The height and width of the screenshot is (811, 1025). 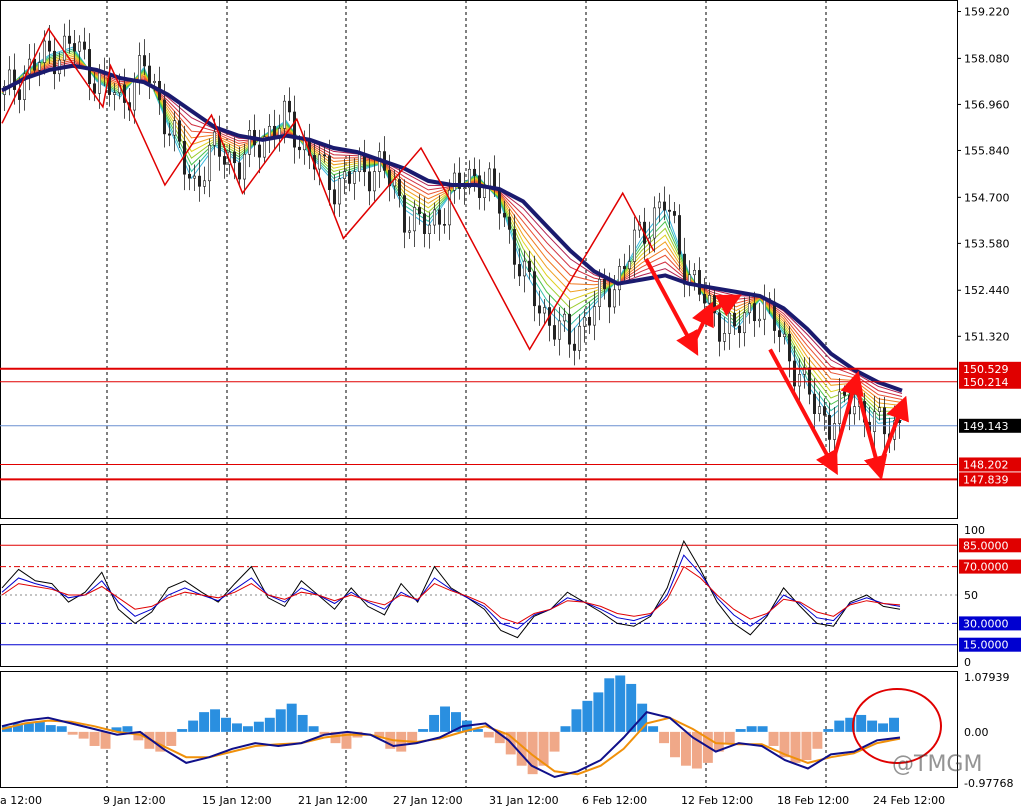 I want to click on oscillator-series-line, so click(x=451, y=592).